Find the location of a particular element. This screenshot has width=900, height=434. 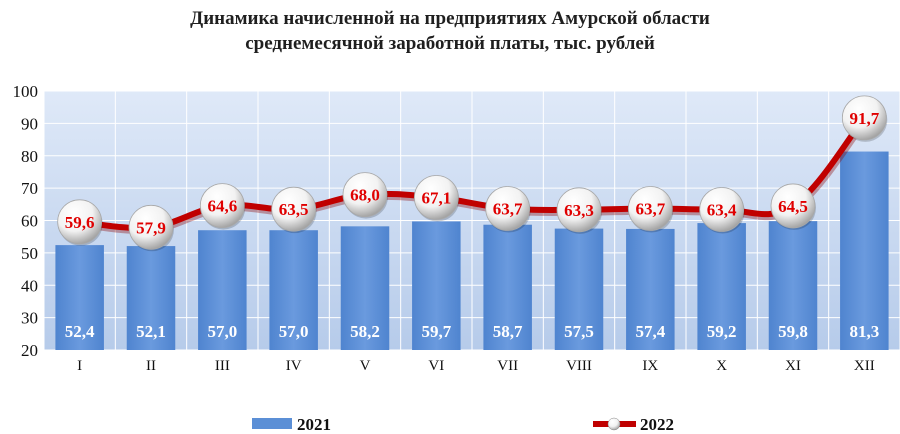

y-tick-label: 70 is located at coordinates (29, 188).